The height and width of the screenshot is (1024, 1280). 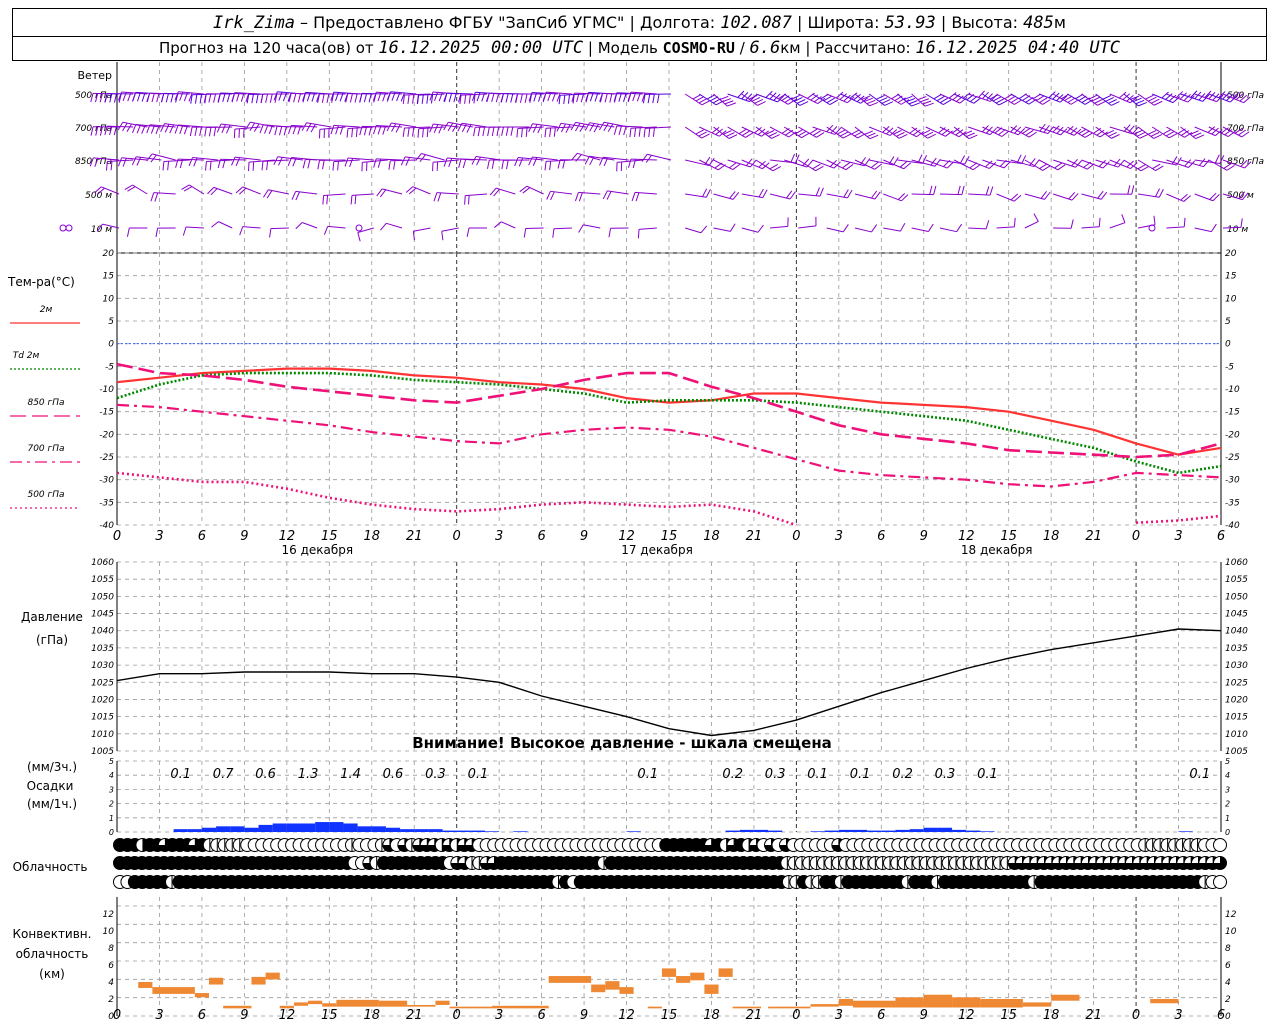 I want to click on wind-level-label-left: 700 гПа, so click(x=93, y=129).